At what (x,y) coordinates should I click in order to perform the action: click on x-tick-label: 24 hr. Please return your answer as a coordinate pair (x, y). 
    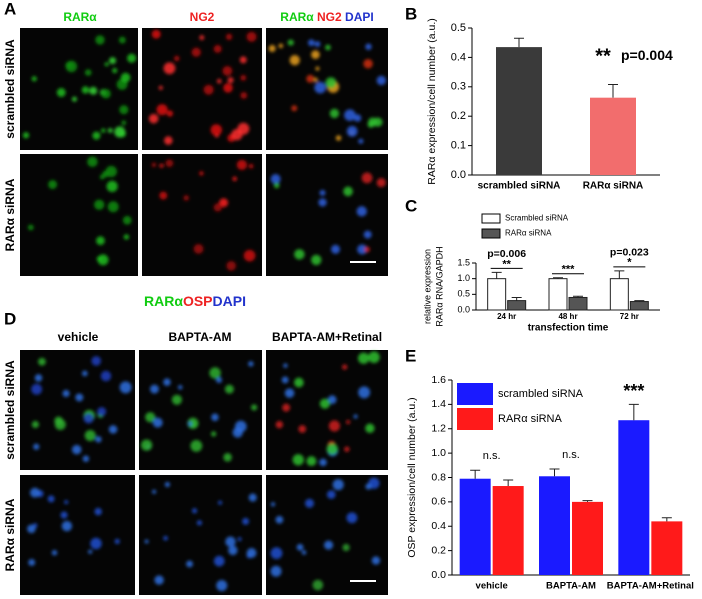
    Looking at the image, I should click on (506, 316).